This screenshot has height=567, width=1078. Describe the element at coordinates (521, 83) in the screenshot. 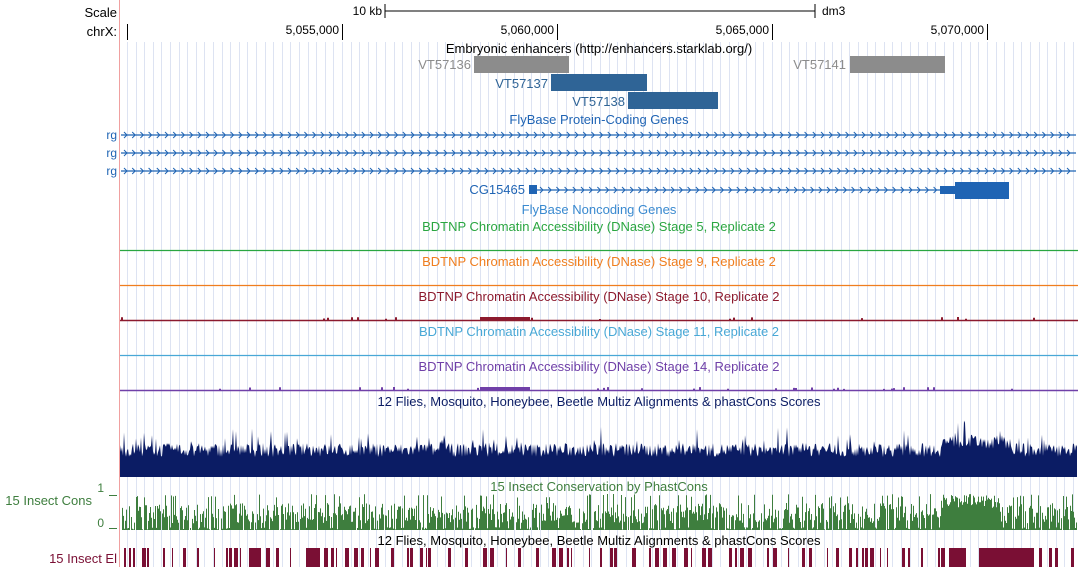

I see `enhancer-label: VT57137` at that location.